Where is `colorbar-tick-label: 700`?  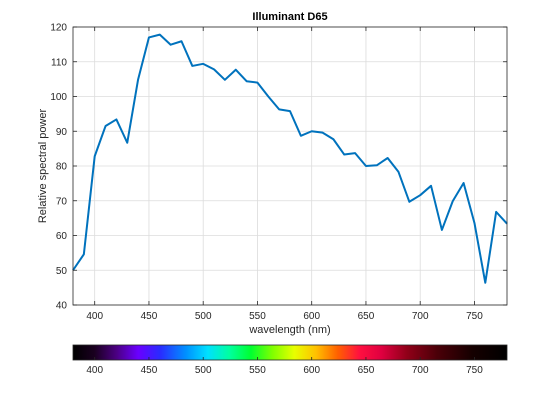 colorbar-tick-label: 700 is located at coordinates (420, 370).